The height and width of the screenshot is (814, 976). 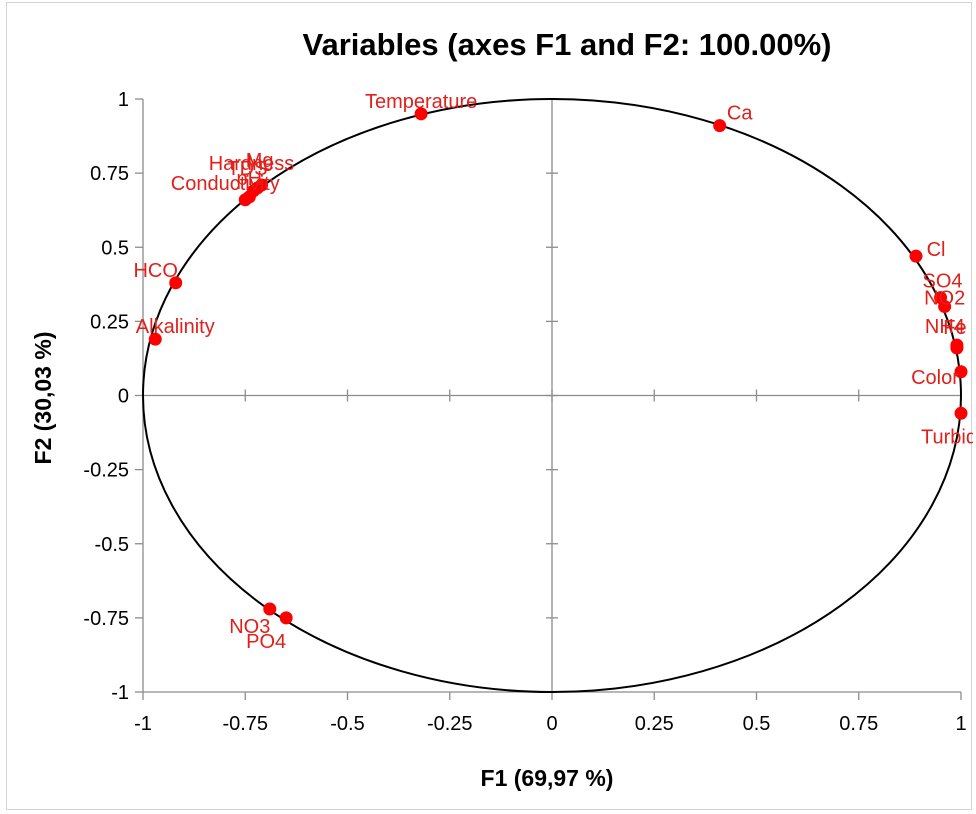 I want to click on data-point-label: Fe, so click(x=954, y=328).